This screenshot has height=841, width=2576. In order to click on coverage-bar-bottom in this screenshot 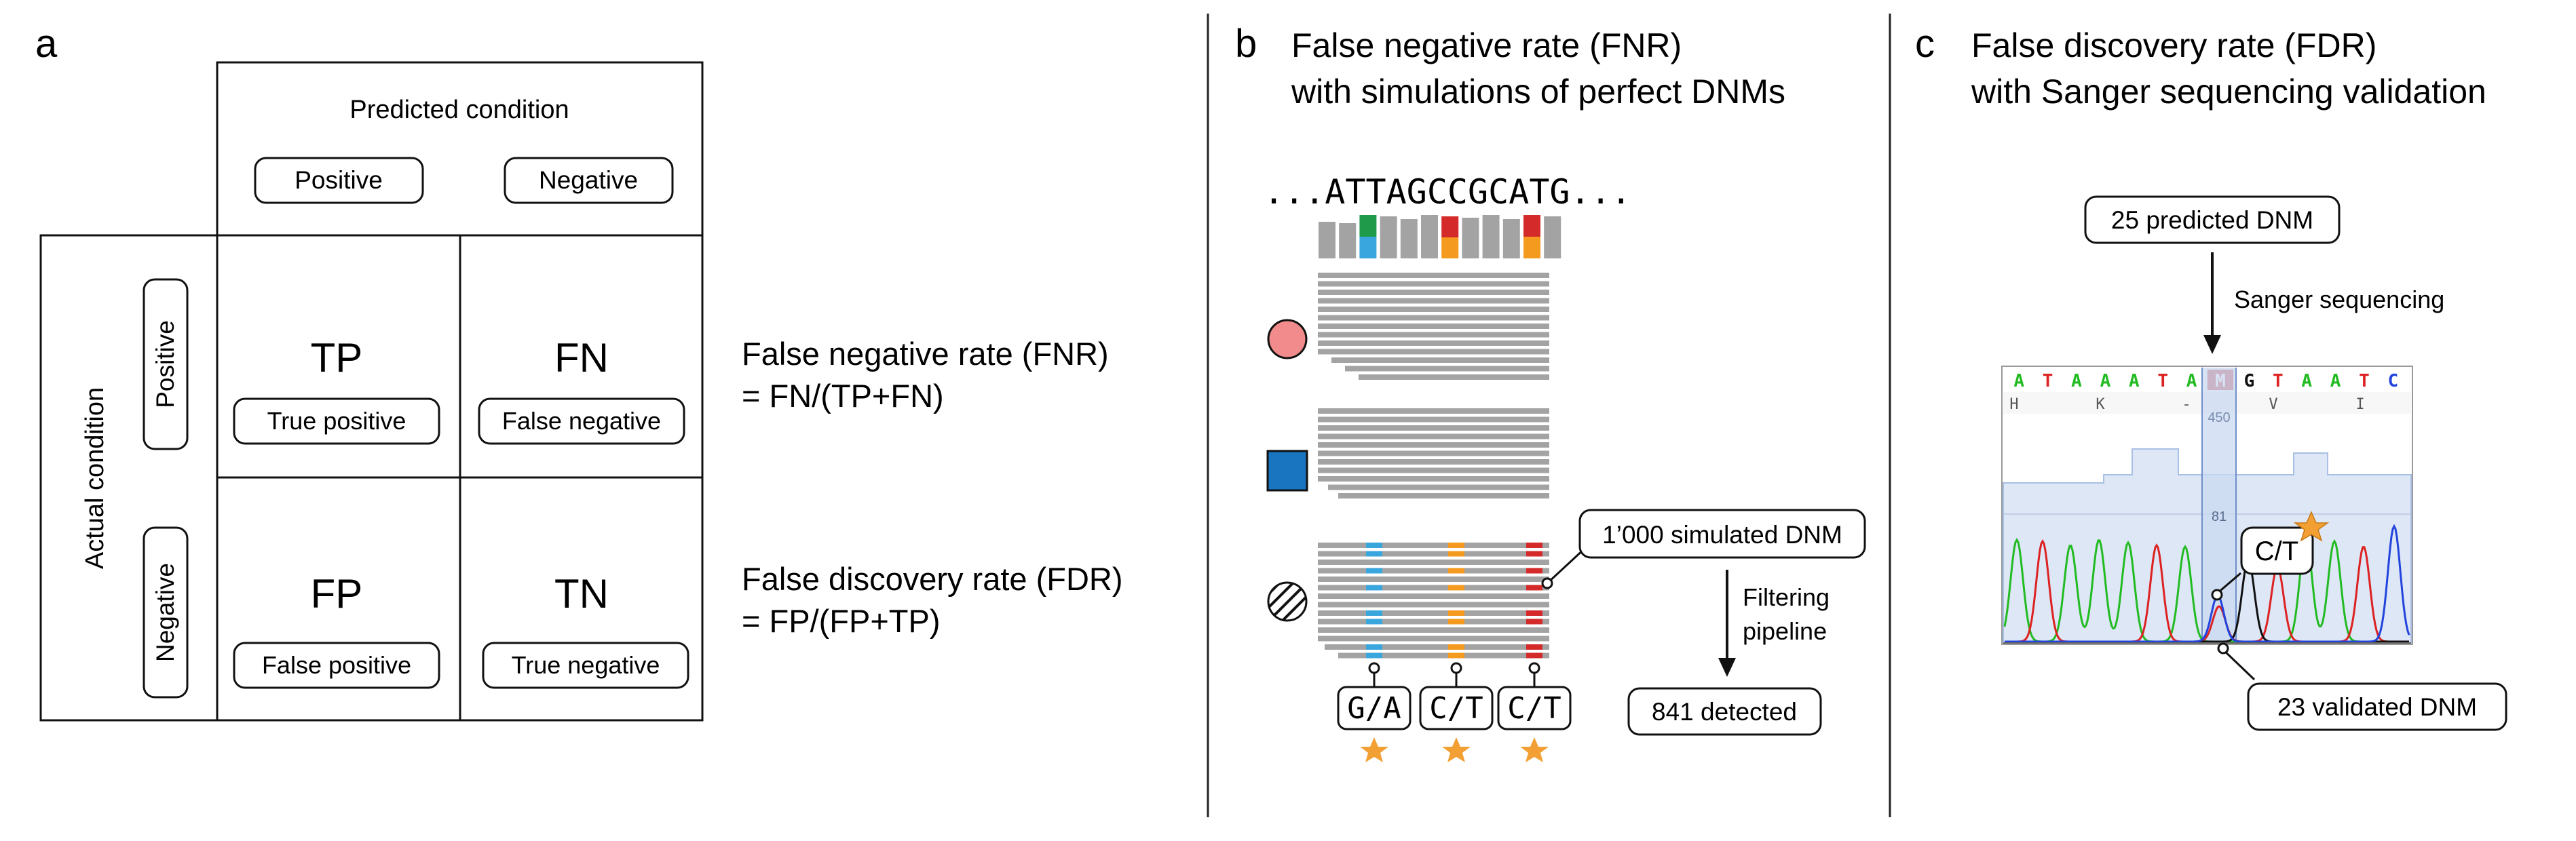, I will do `click(1368, 247)`.